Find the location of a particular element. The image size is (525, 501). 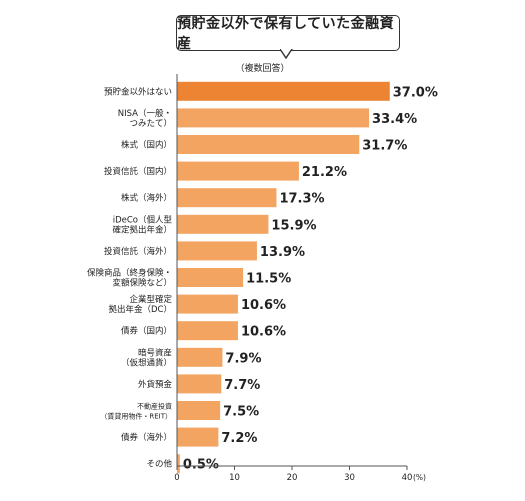

category-label: 拠出年金（DC） is located at coordinates (140, 309).